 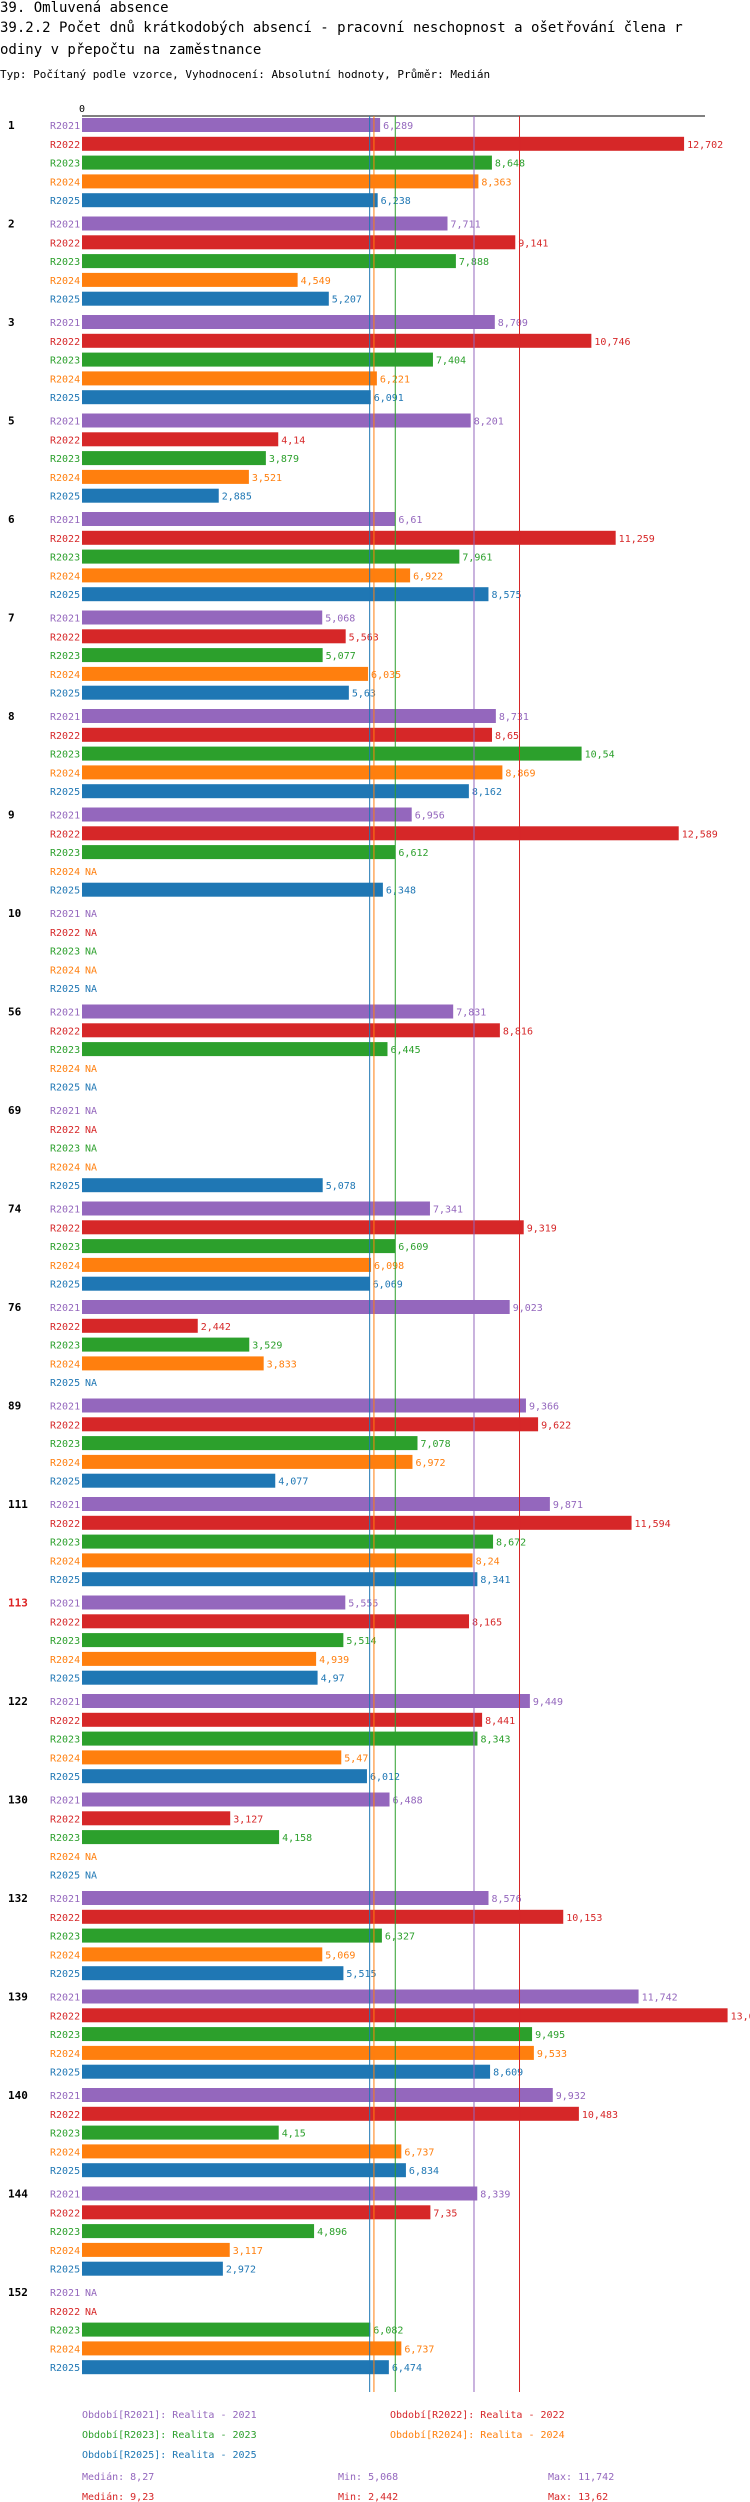 I want to click on data-label: 10,54, so click(x=600, y=755).